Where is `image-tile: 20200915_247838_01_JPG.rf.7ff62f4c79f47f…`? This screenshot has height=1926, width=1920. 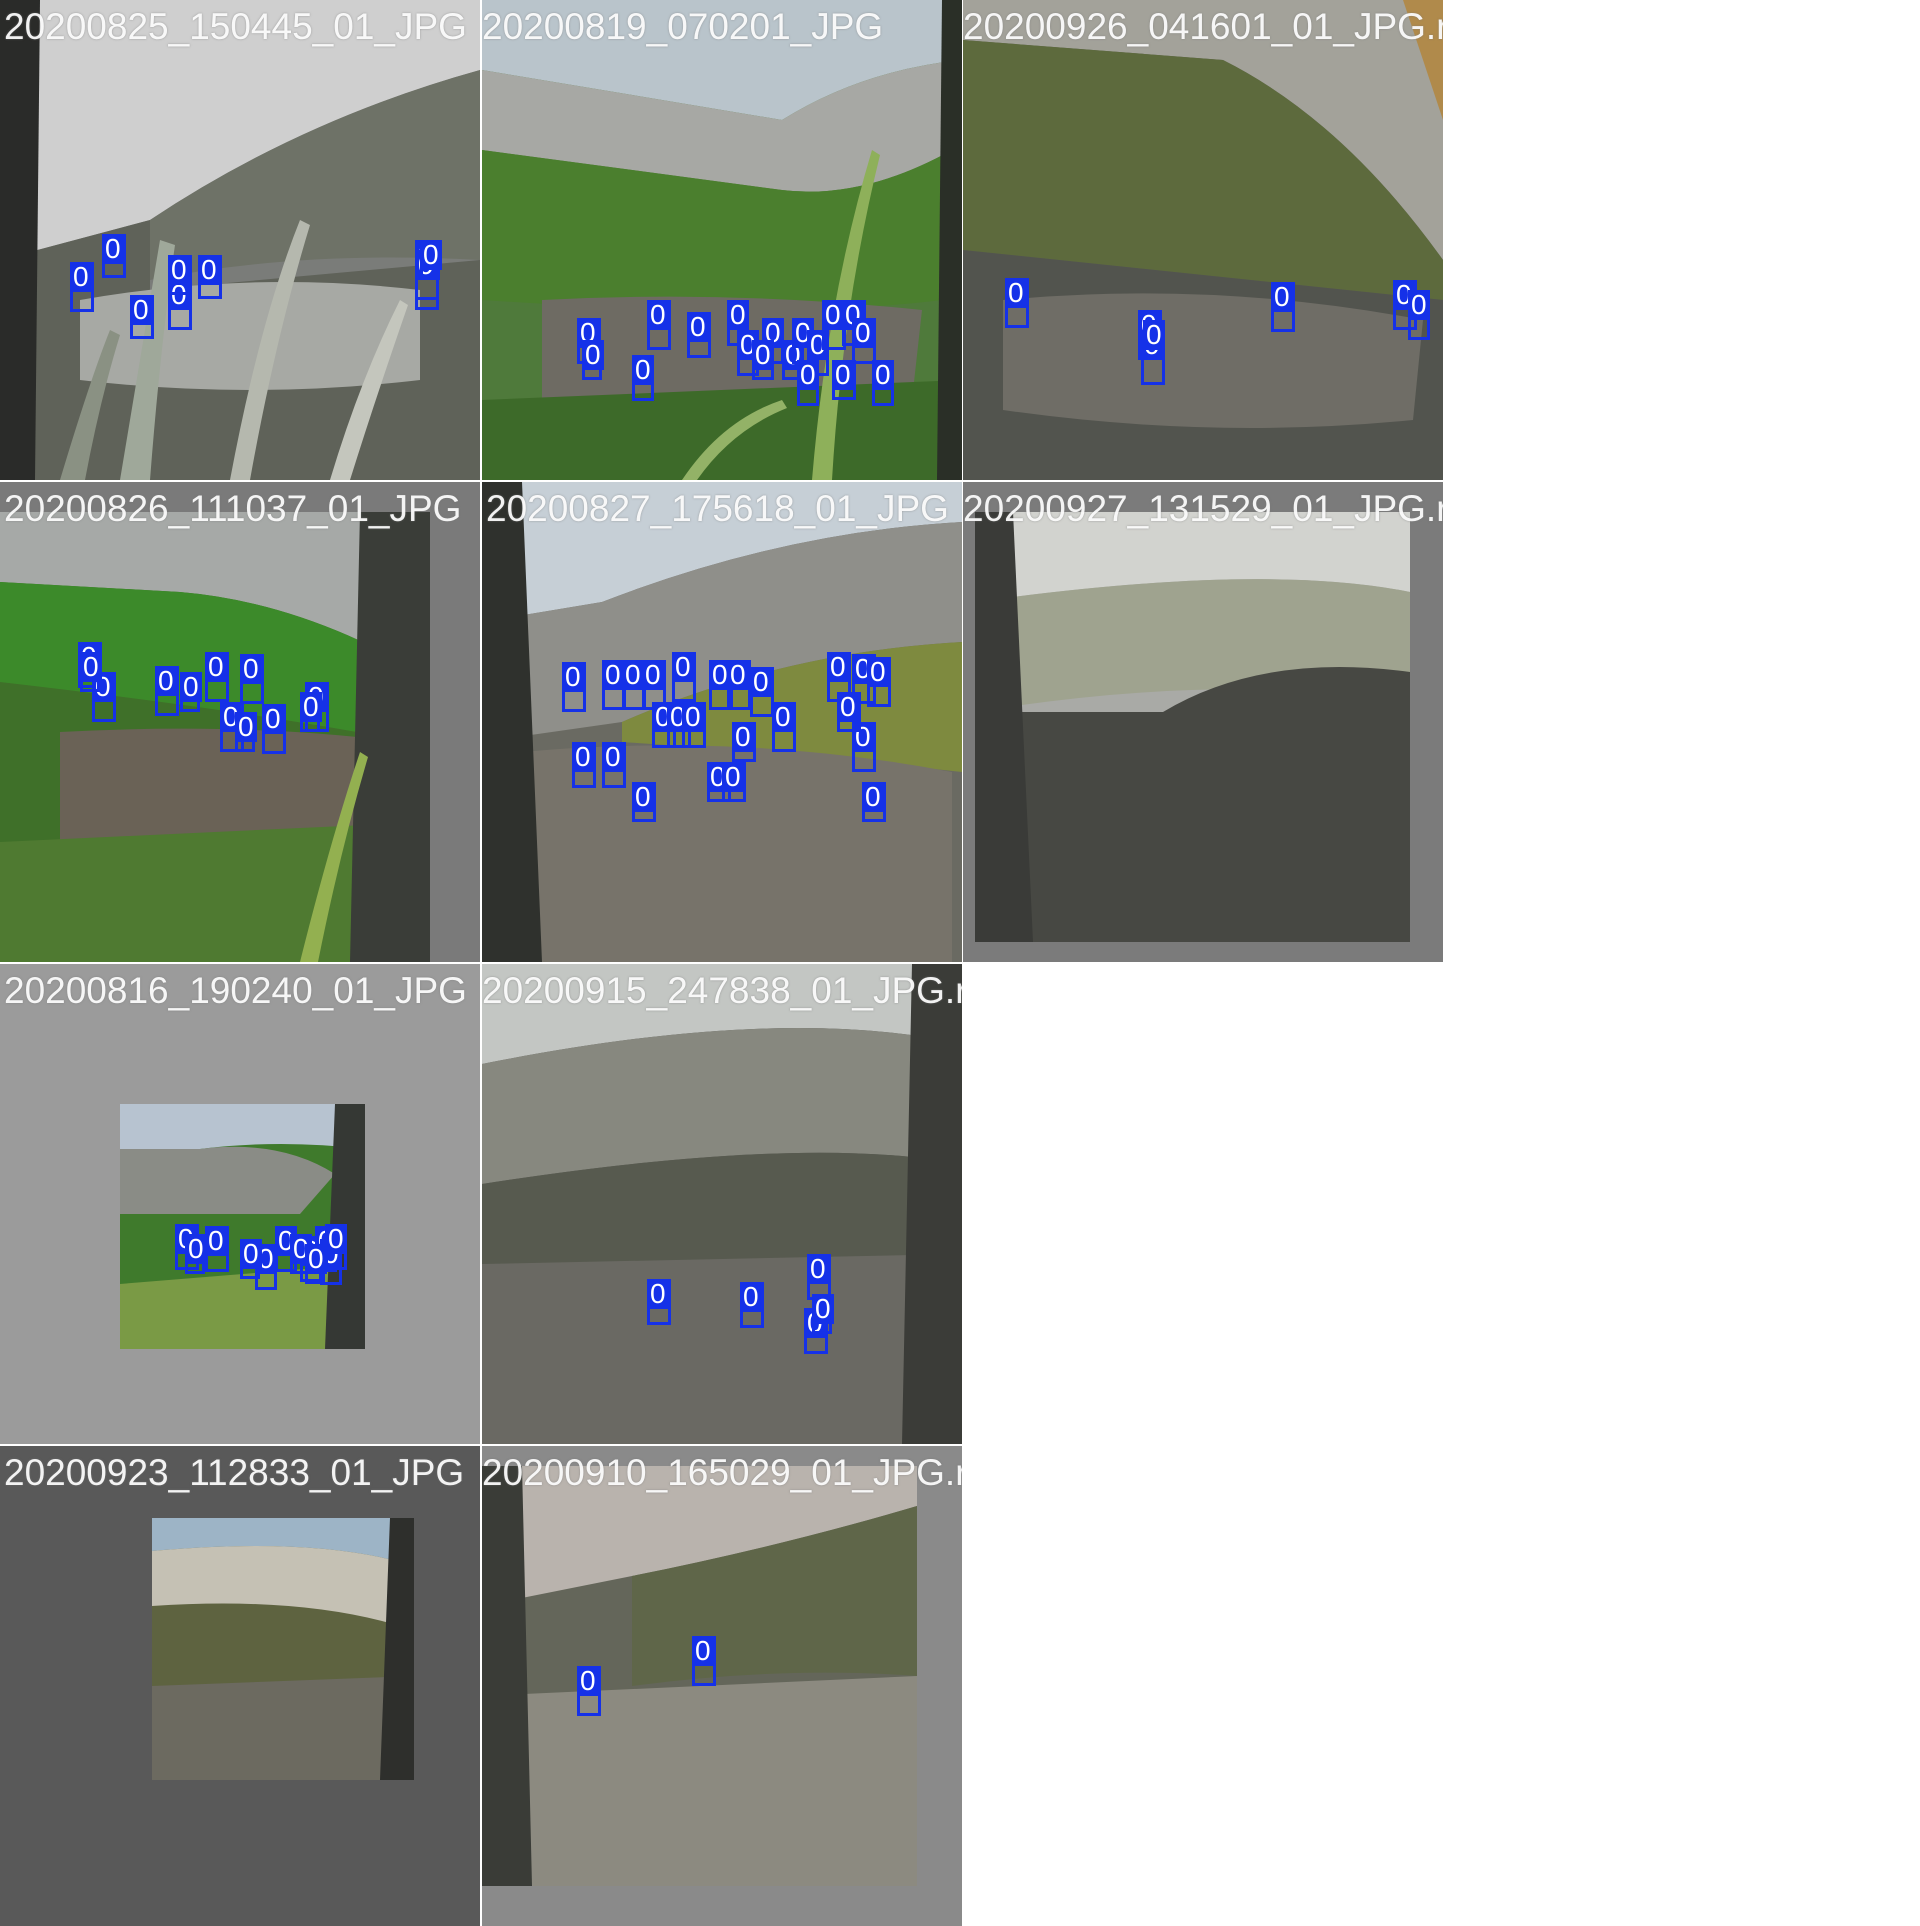
image-tile: 20200915_247838_01_JPG.rf.7ff62f4c79f47f… is located at coordinates (722, 1204).